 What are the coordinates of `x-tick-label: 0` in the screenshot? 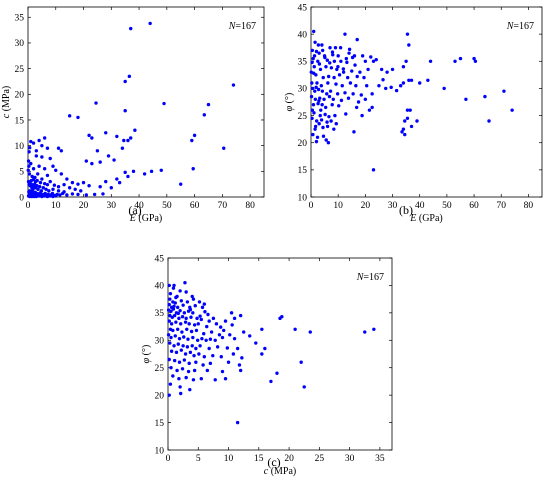 It's located at (311, 206).